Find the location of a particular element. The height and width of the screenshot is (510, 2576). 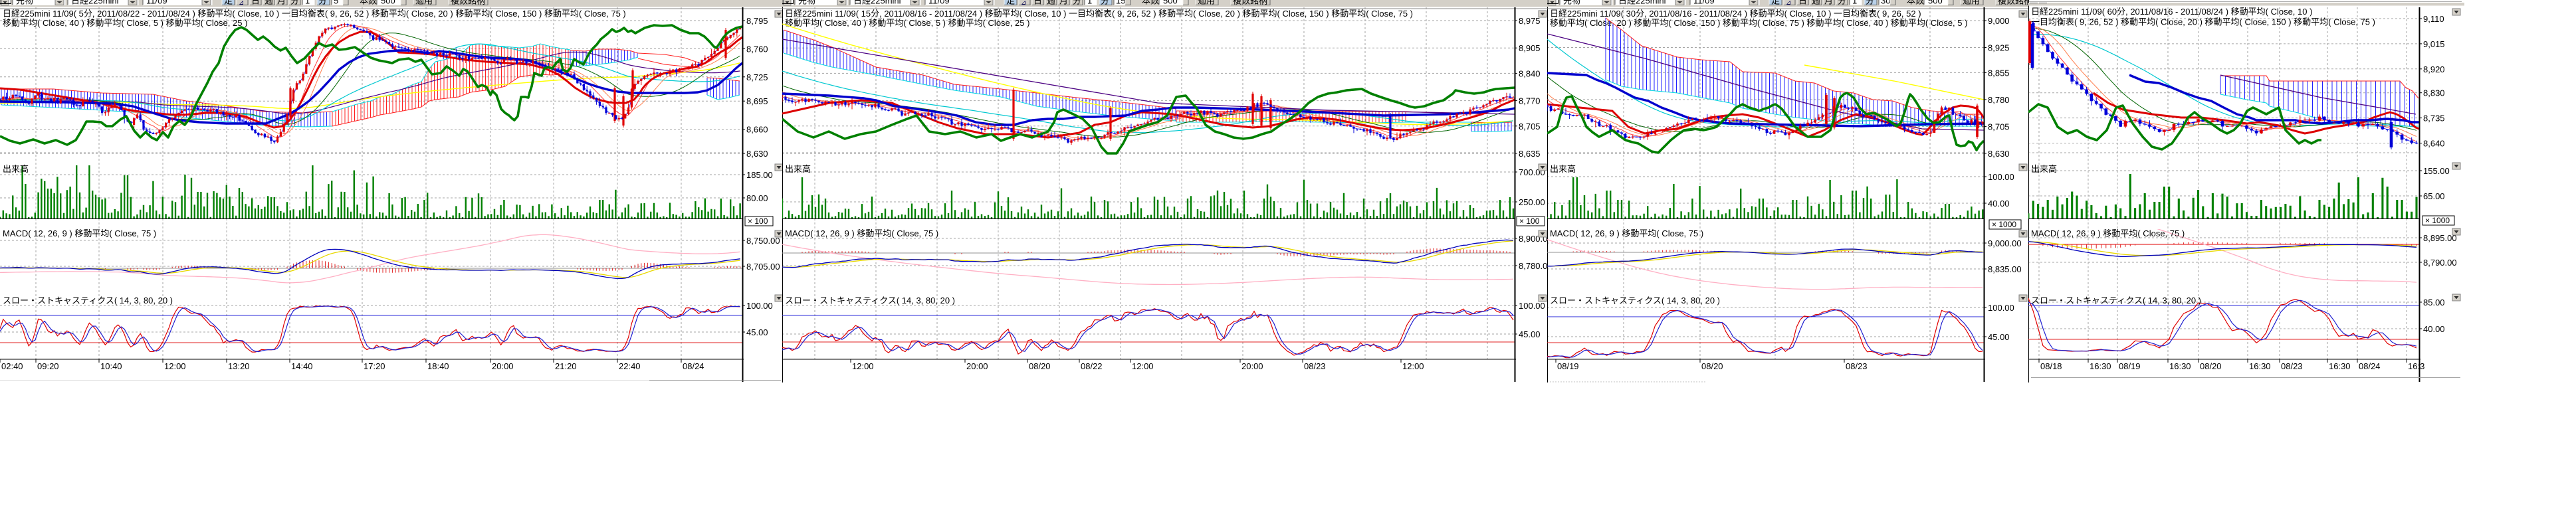

svg-text: 8,920 is located at coordinates (2434, 69).